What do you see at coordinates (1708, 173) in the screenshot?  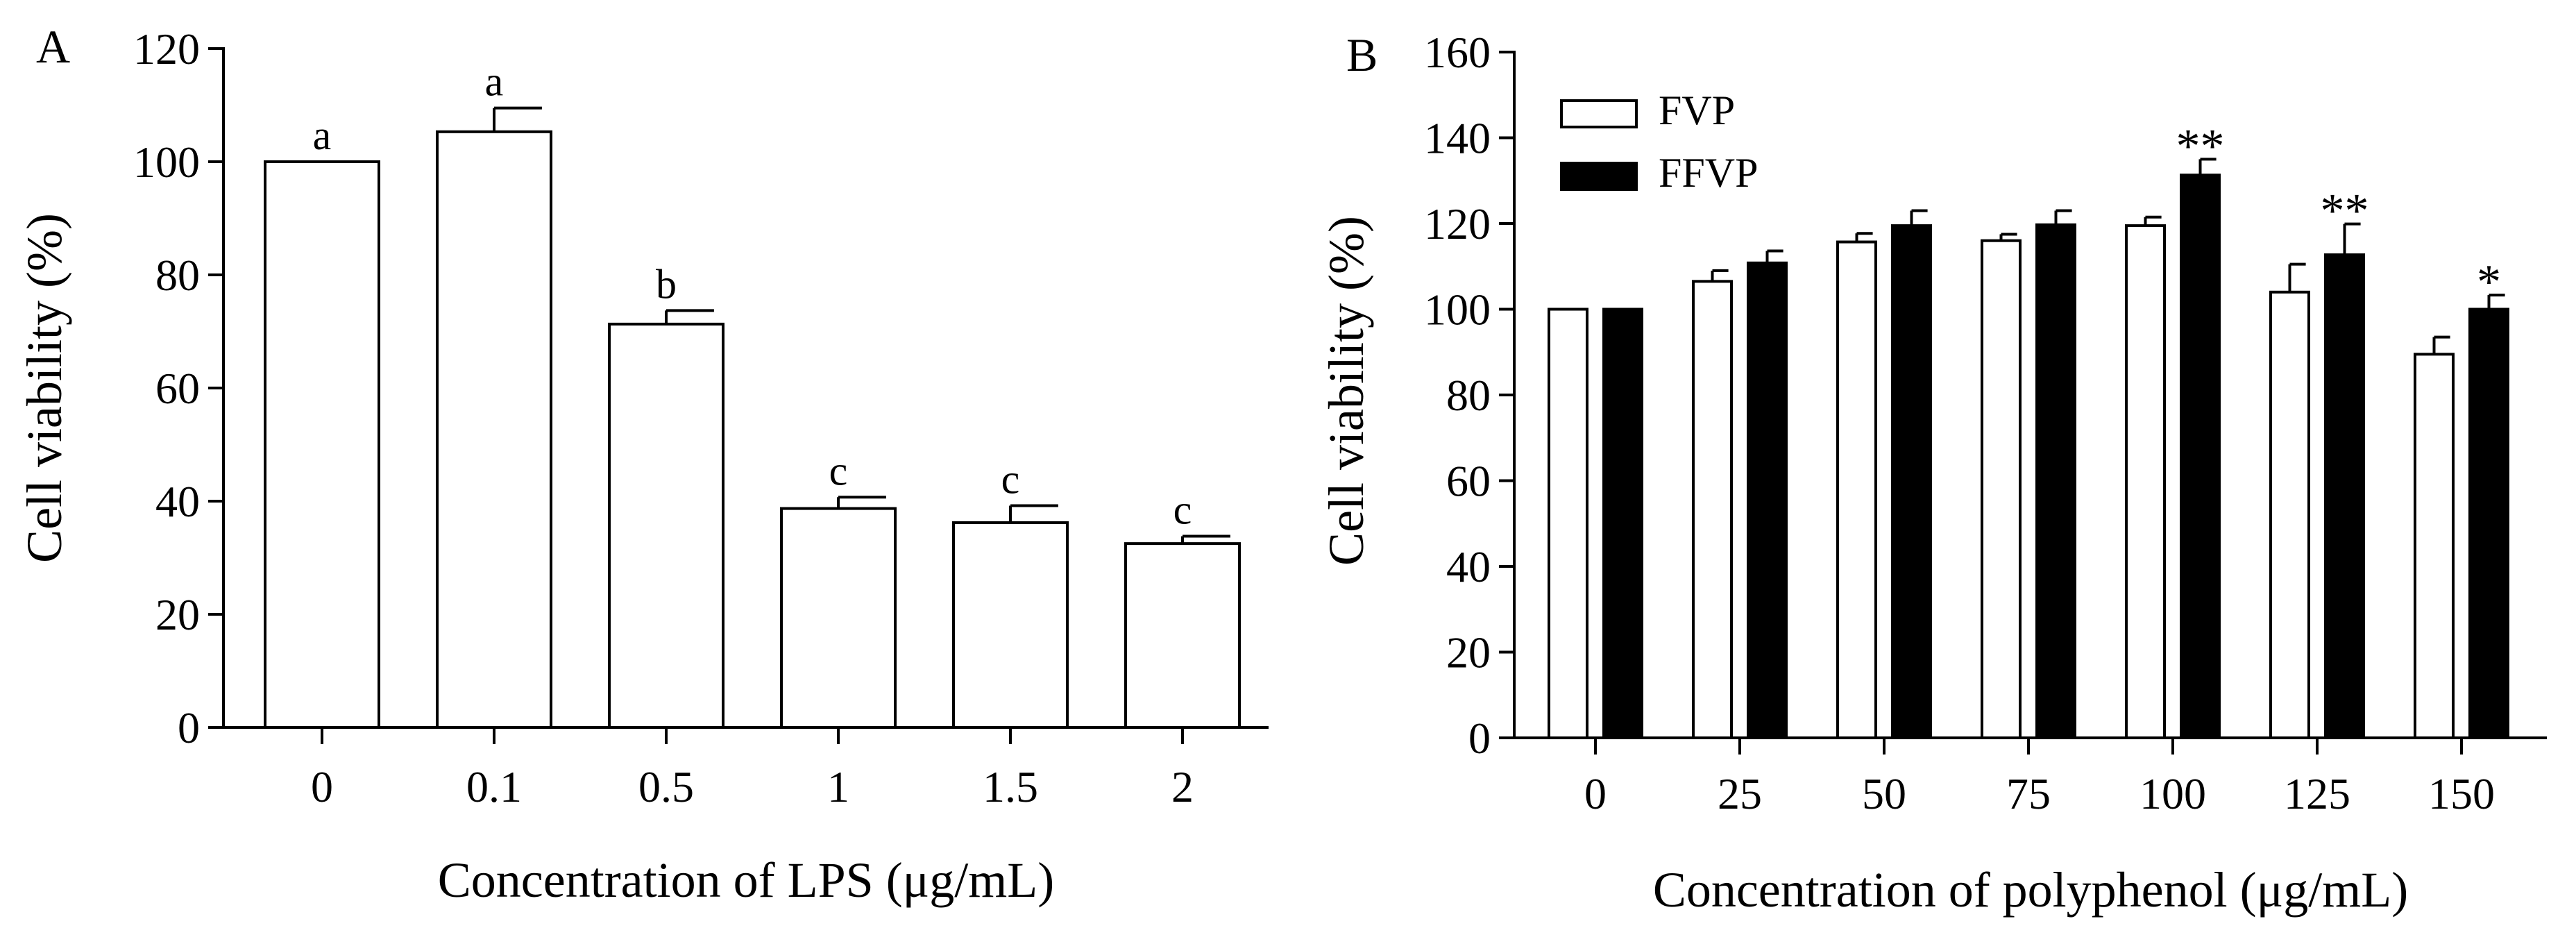 I see `legend-label-ffvp: FFVP` at bounding box center [1708, 173].